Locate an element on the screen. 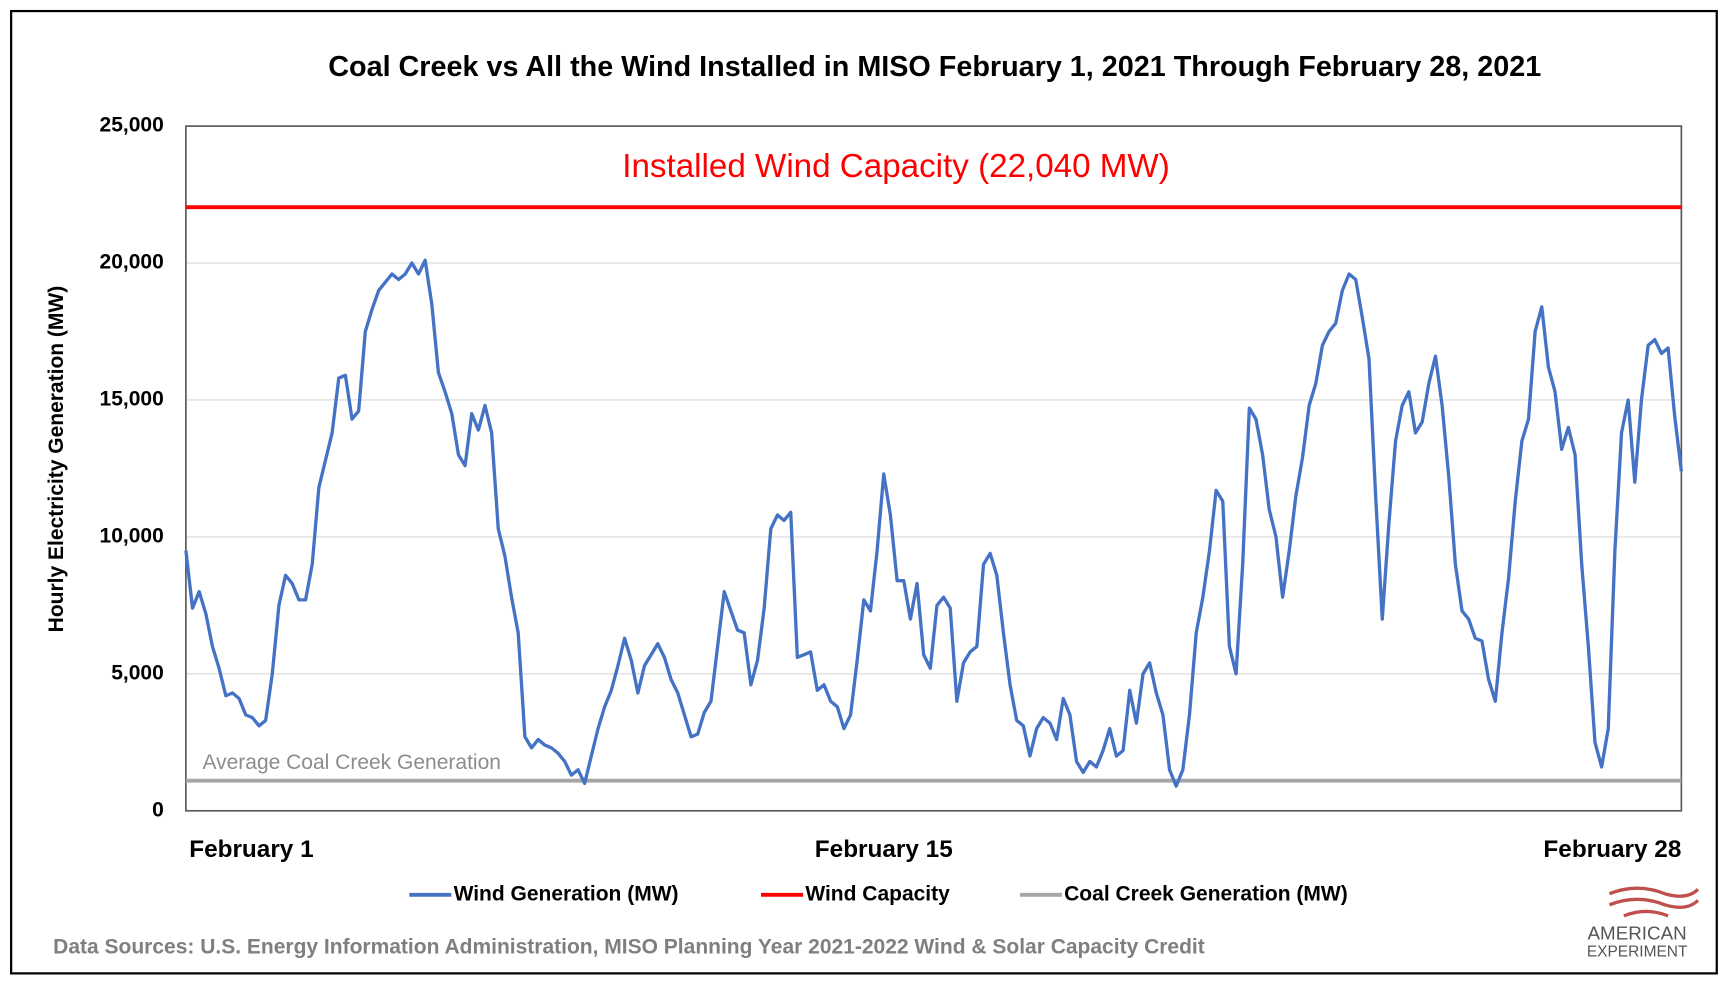 The height and width of the screenshot is (985, 1729). x-tick-label: February 15 is located at coordinates (884, 849).